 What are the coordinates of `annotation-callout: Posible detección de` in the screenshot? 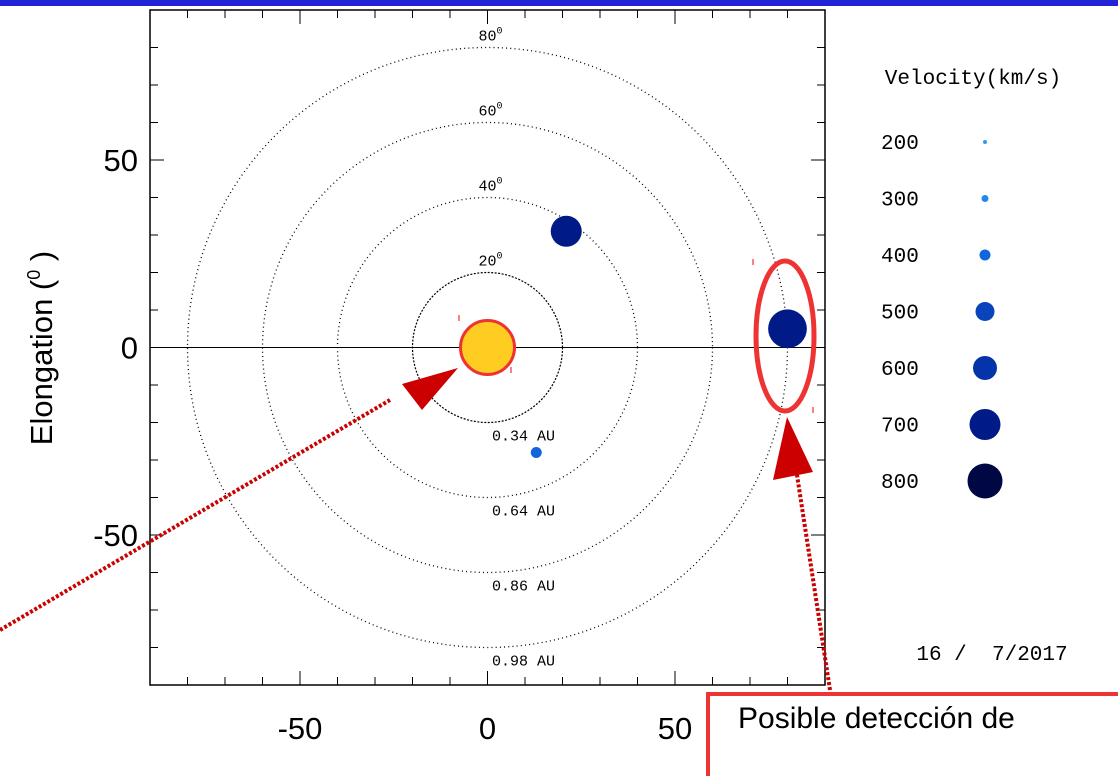 It's located at (912, 734).